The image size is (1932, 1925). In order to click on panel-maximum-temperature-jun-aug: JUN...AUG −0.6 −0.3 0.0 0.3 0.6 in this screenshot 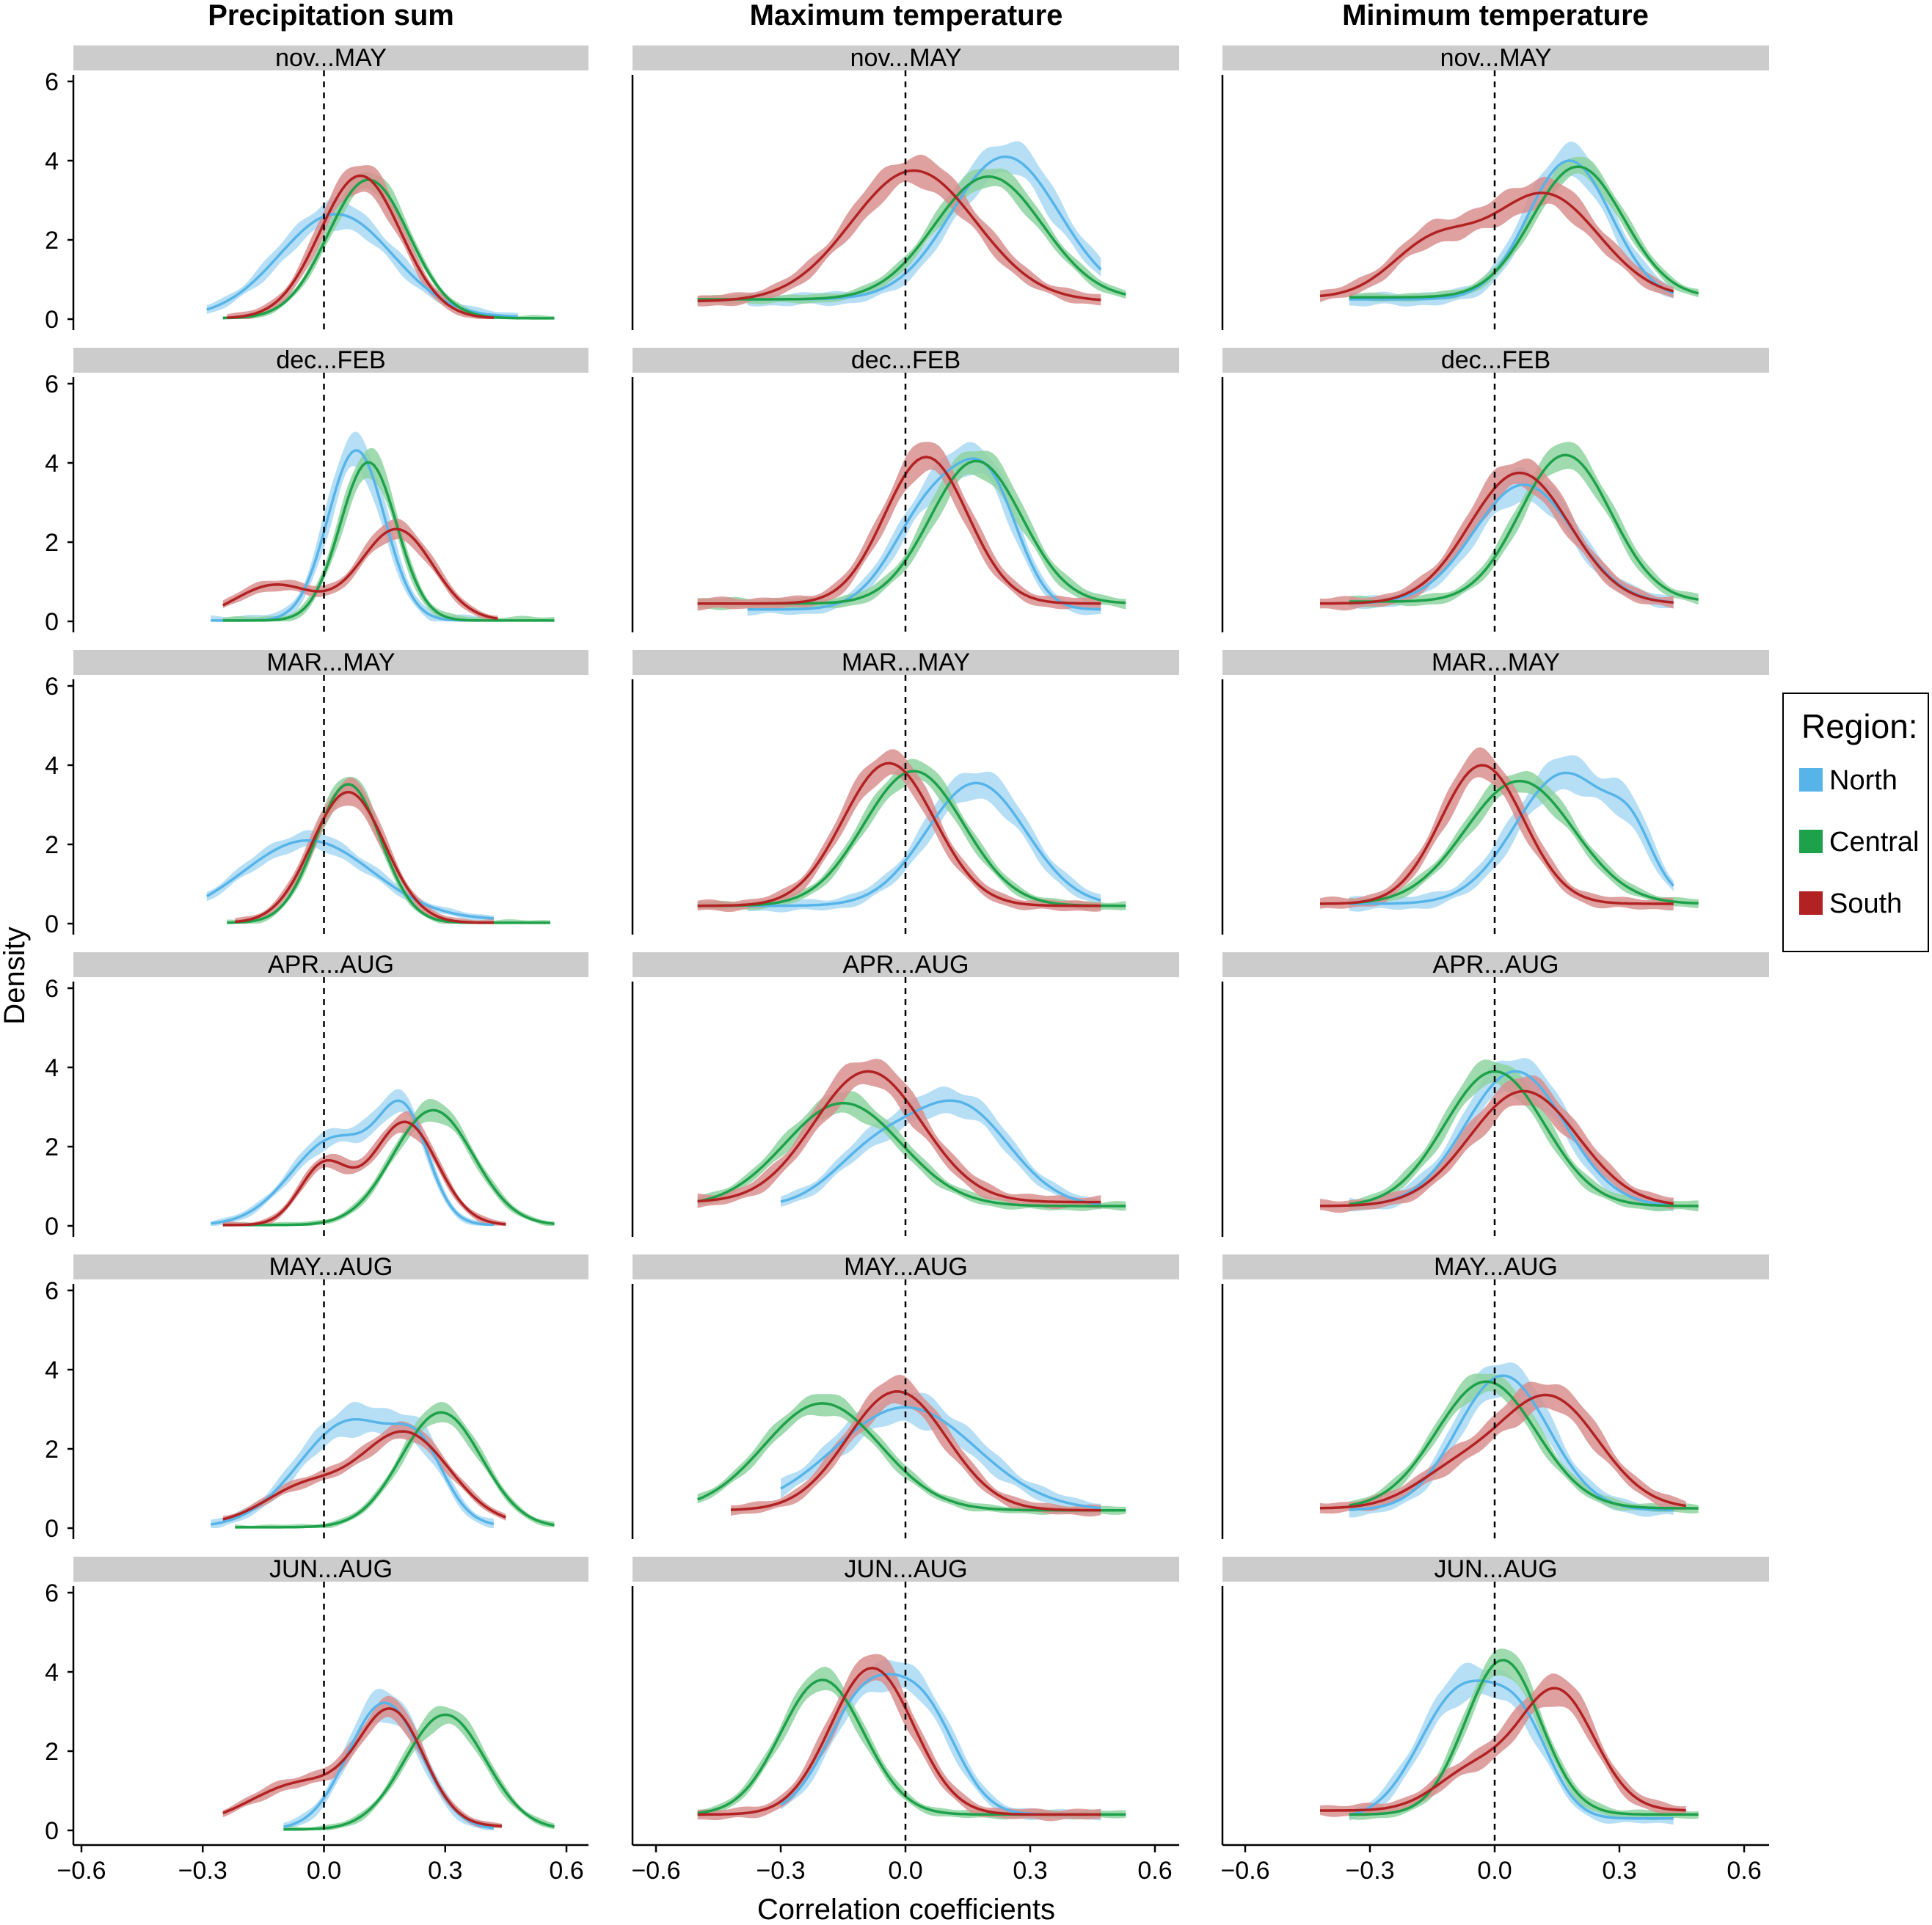, I will do `click(905, 1720)`.